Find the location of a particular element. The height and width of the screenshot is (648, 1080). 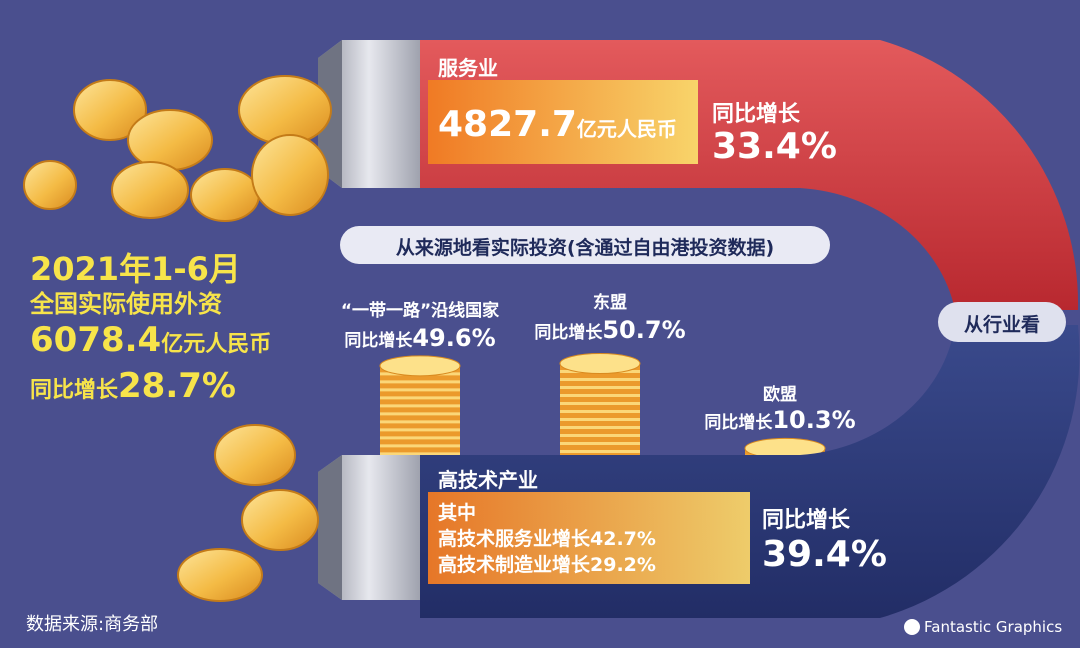

services-amount-panel is located at coordinates (563, 122).